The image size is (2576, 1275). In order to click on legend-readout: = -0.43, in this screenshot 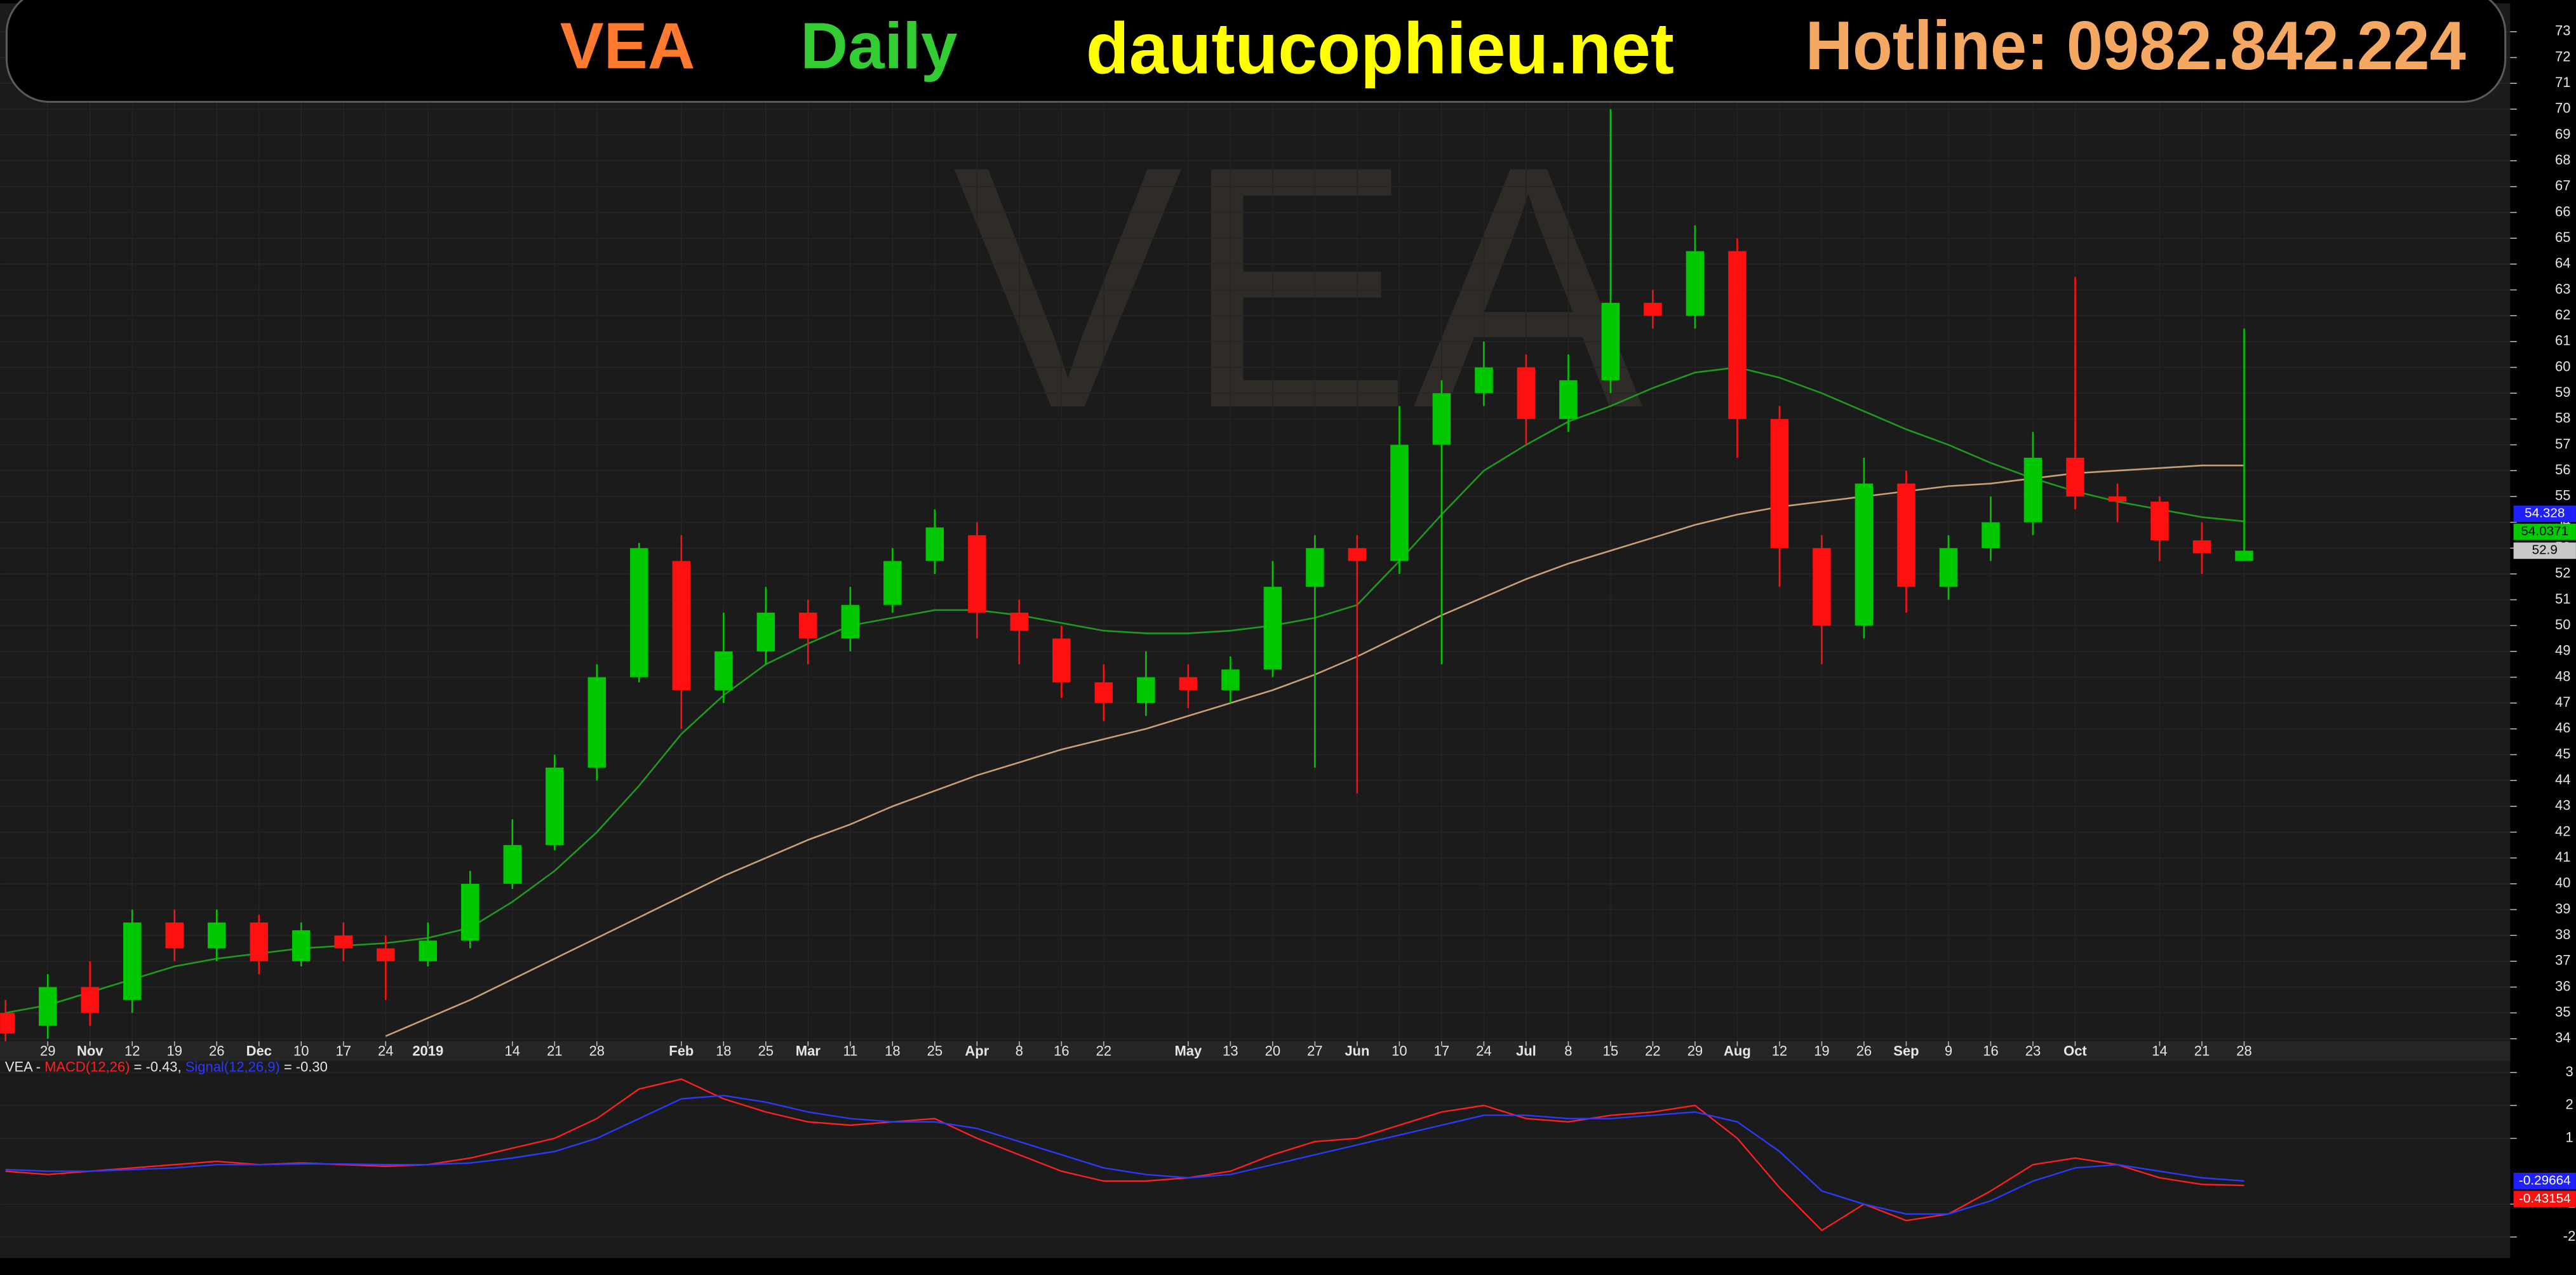, I will do `click(157, 1066)`.